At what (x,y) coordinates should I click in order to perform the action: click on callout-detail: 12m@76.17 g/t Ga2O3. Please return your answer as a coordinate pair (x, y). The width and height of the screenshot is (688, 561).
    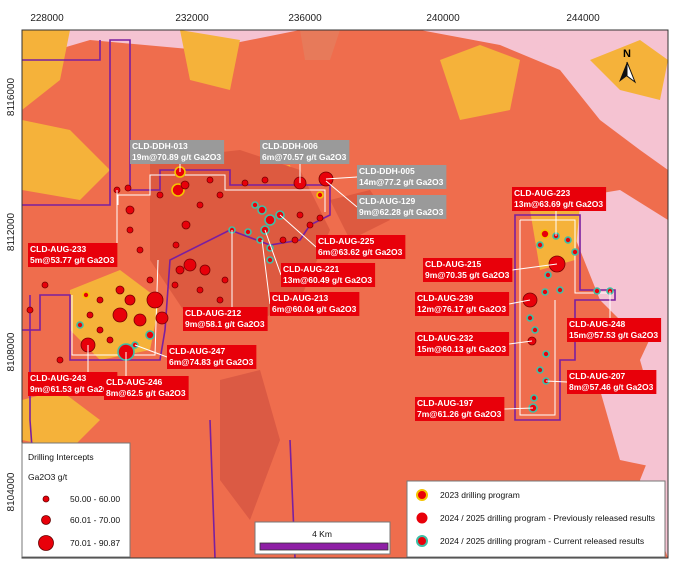
    Looking at the image, I should click on (461, 309).